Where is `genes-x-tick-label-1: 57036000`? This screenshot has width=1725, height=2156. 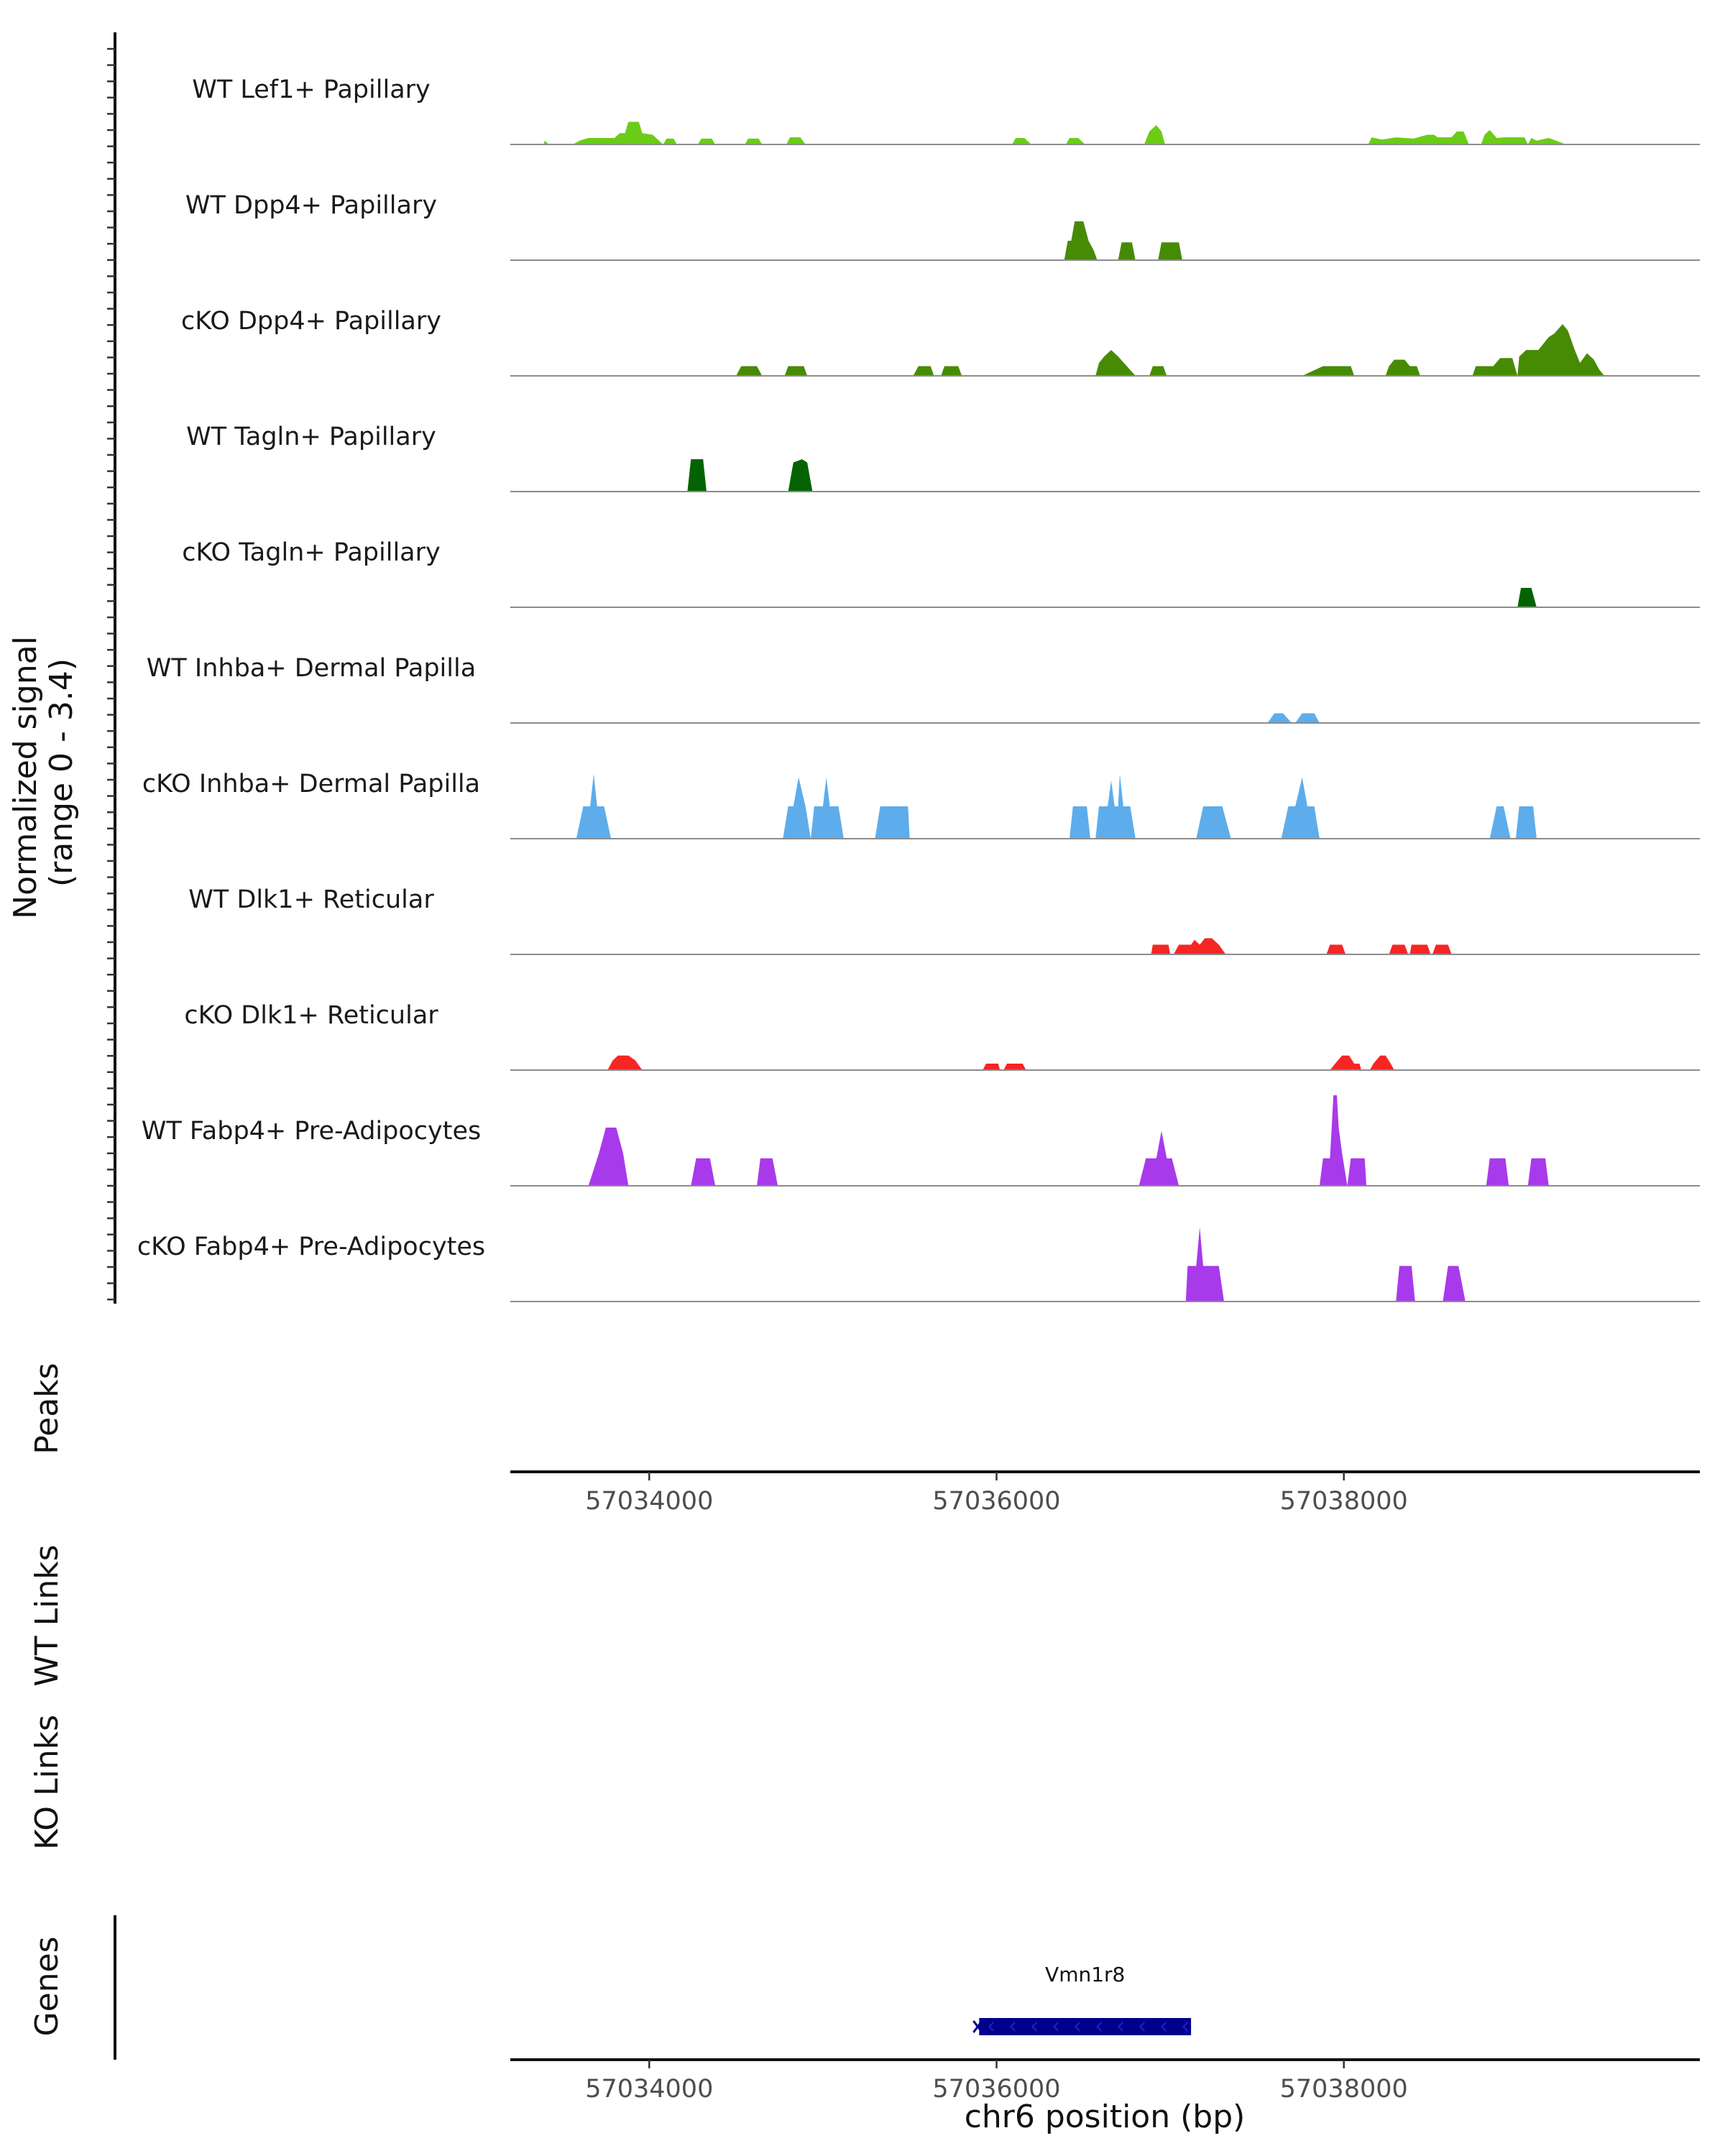 genes-x-tick-label-1: 57036000 is located at coordinates (996, 2089).